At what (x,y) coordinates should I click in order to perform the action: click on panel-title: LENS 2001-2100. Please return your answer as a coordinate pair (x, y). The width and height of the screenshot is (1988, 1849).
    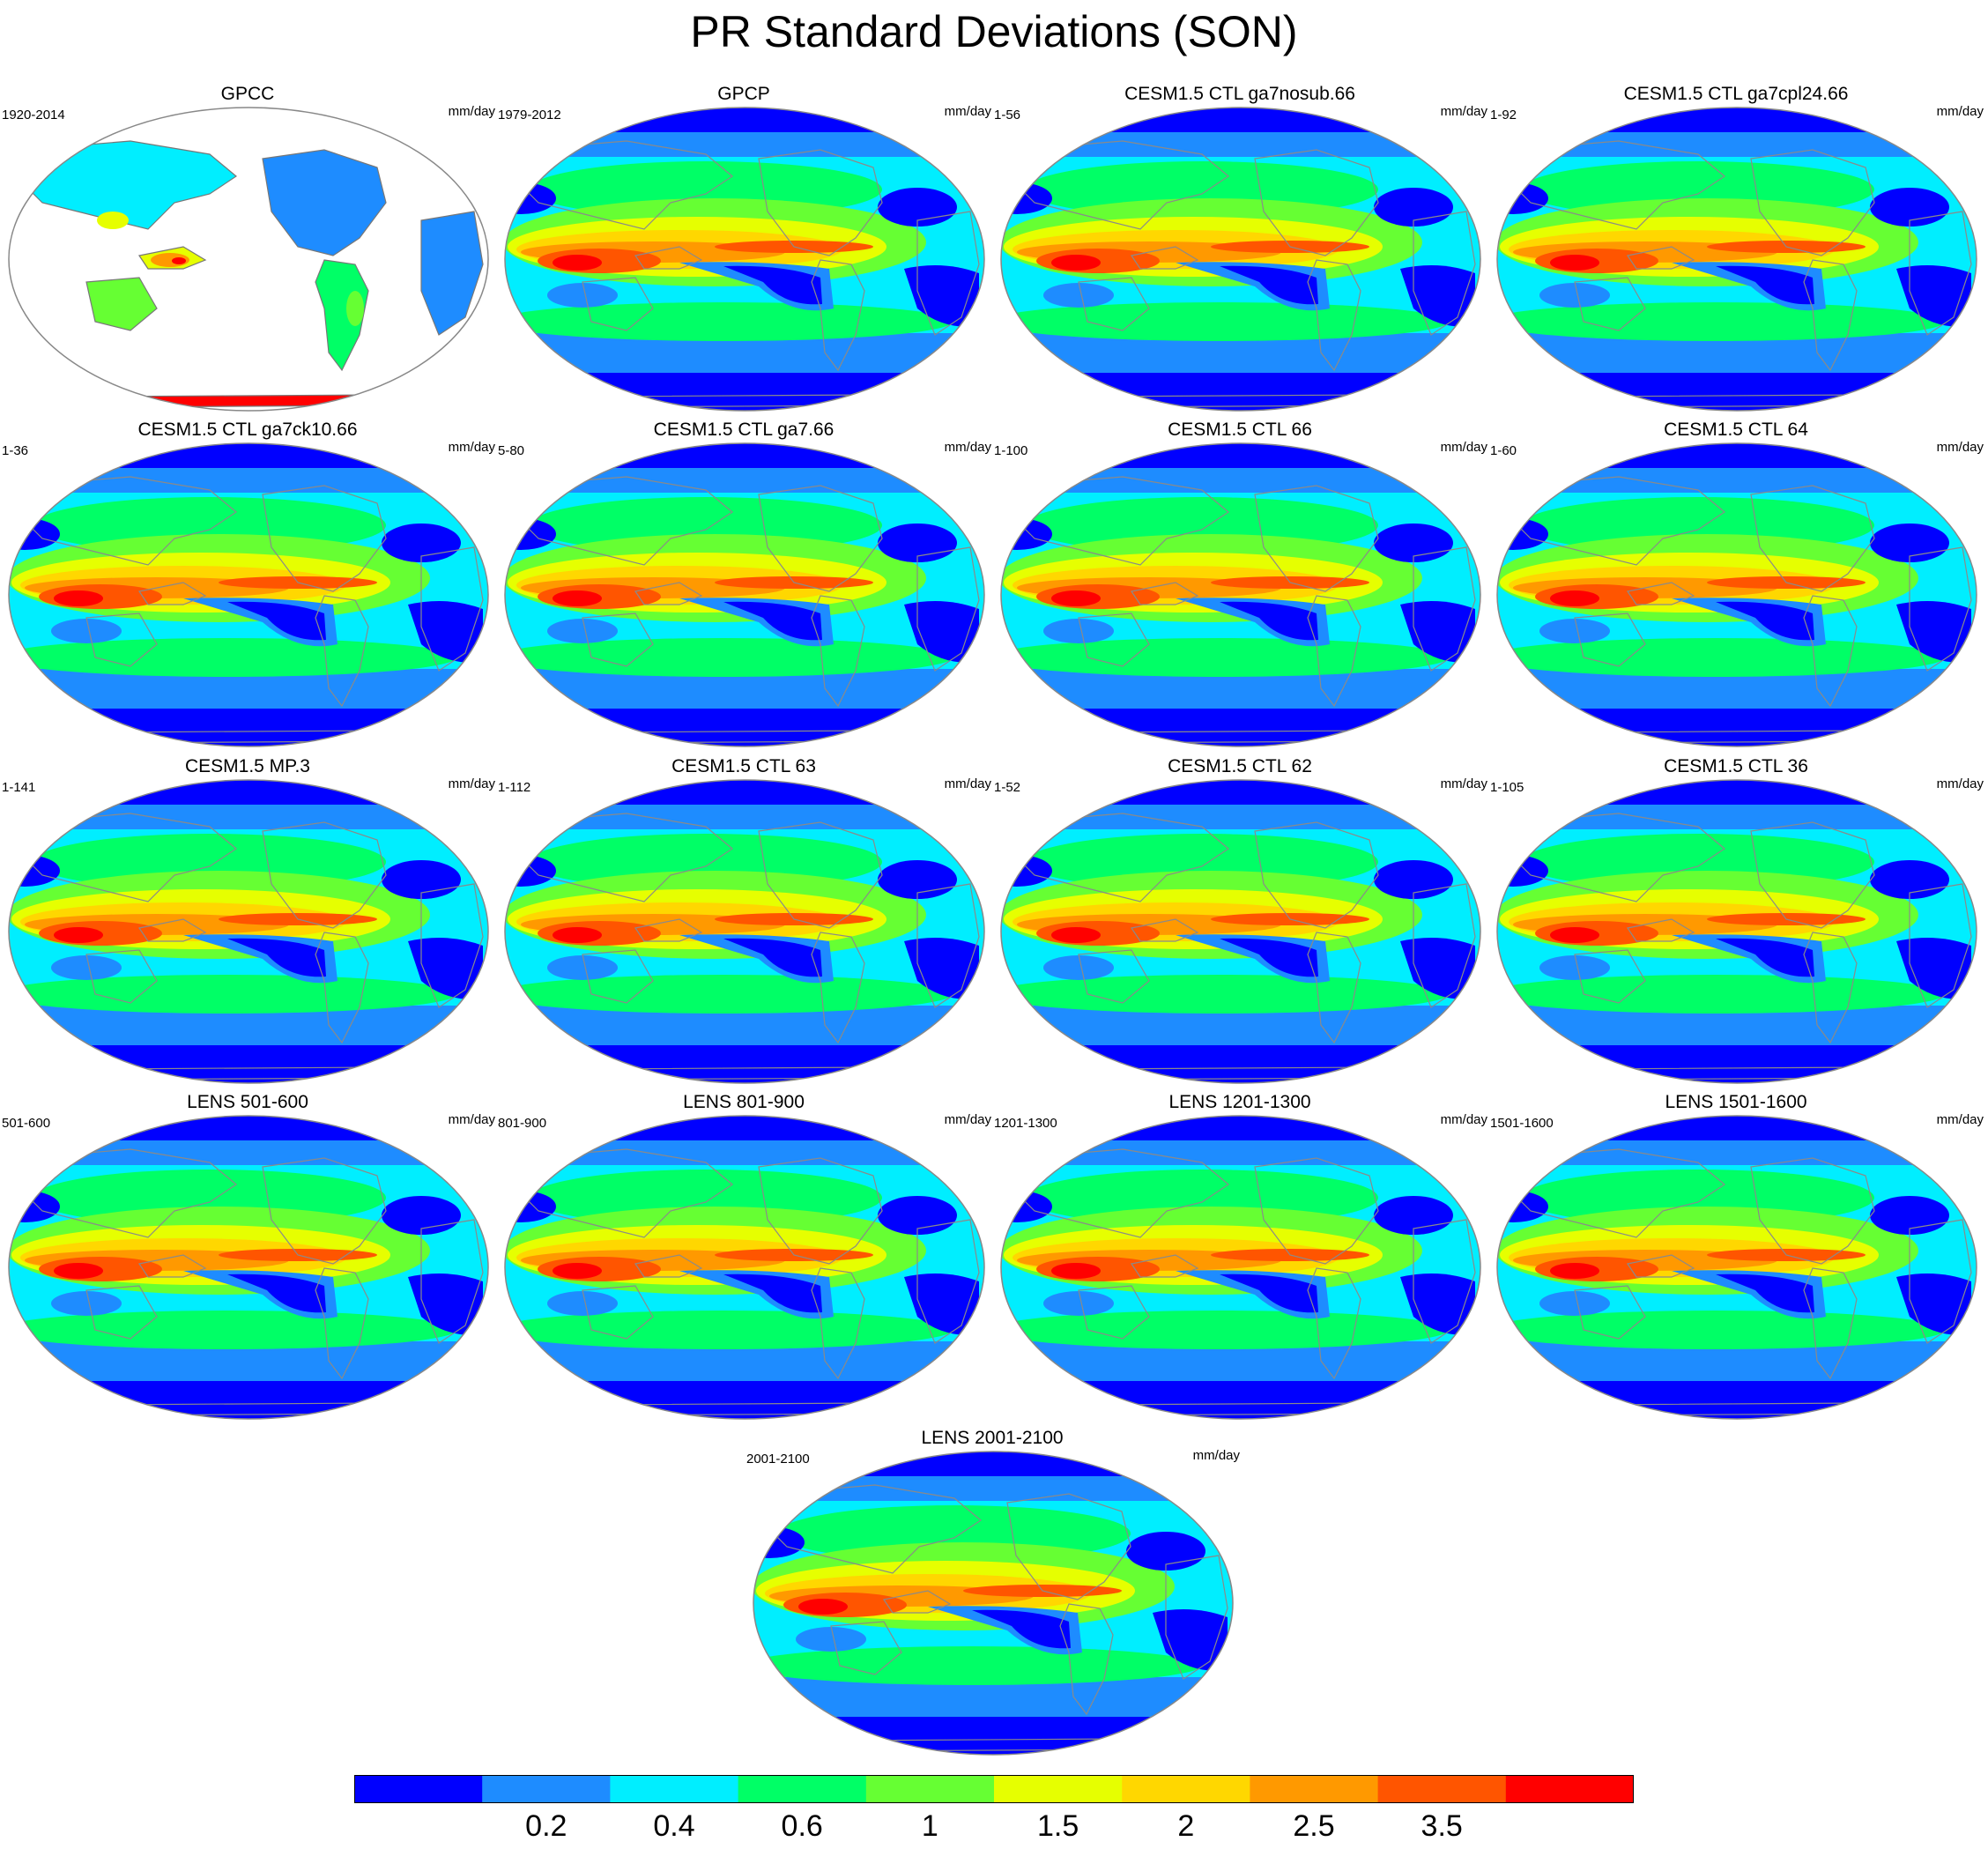
    Looking at the image, I should click on (992, 1438).